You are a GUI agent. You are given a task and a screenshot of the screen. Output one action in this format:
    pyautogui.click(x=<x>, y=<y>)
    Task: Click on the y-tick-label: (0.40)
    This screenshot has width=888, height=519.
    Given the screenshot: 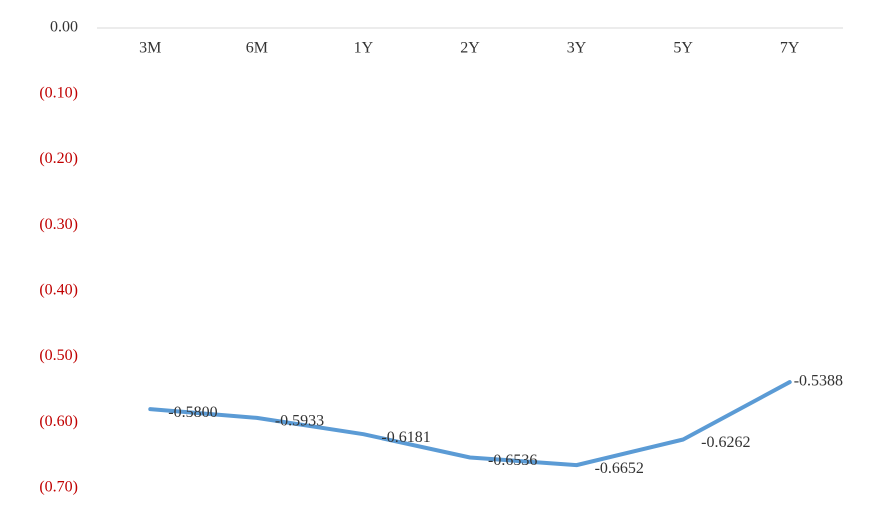 What is the action you would take?
    pyautogui.click(x=58, y=290)
    